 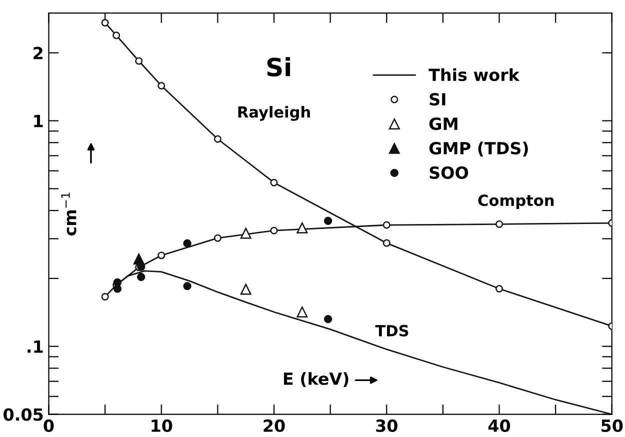 What do you see at coordinates (23, 414) in the screenshot?
I see `y-tick-label: 0.05` at bounding box center [23, 414].